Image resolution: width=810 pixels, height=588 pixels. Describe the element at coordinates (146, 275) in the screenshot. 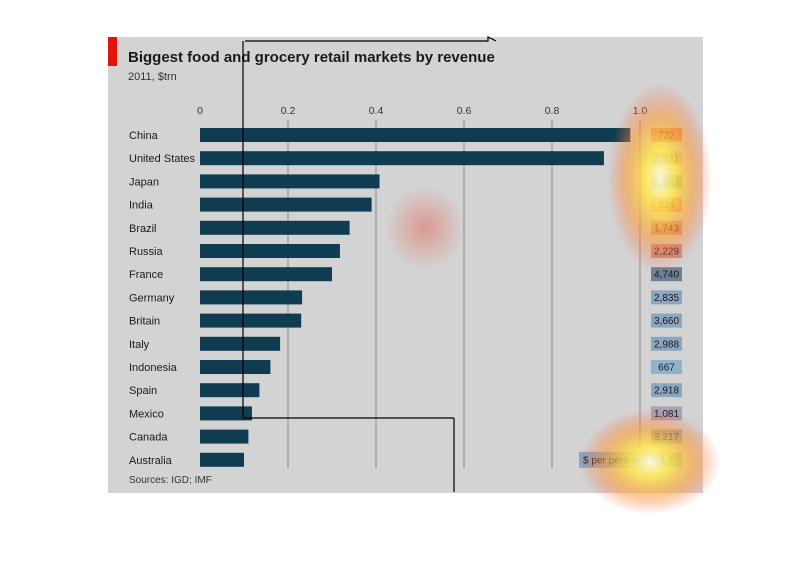

I see `category-label: France` at that location.